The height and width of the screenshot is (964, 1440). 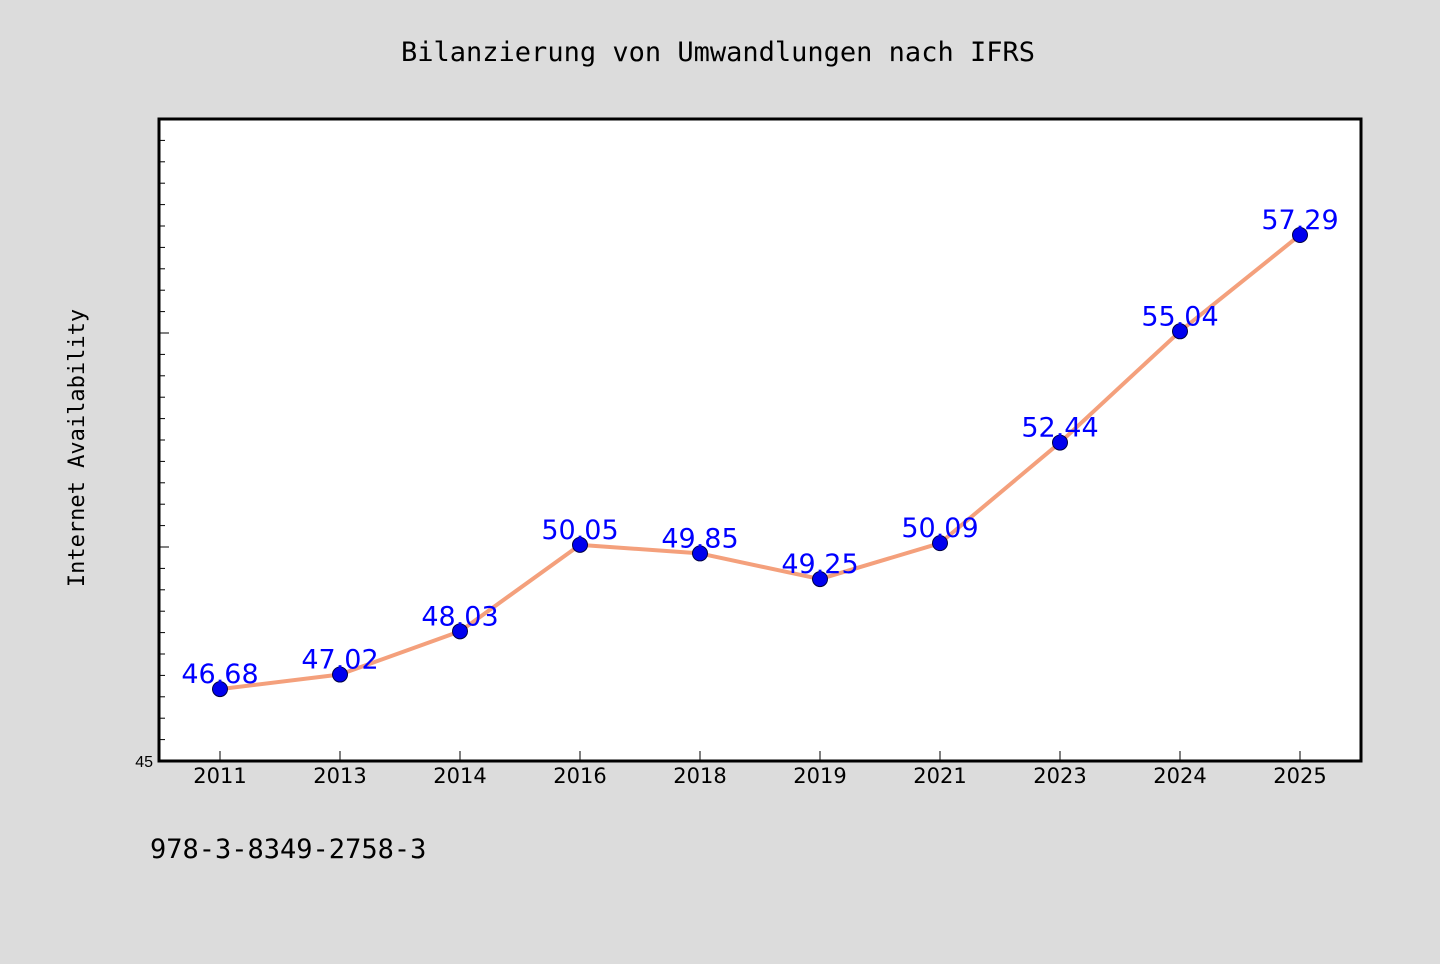 What do you see at coordinates (819, 564) in the screenshot?
I see `data-label: 49.25` at bounding box center [819, 564].